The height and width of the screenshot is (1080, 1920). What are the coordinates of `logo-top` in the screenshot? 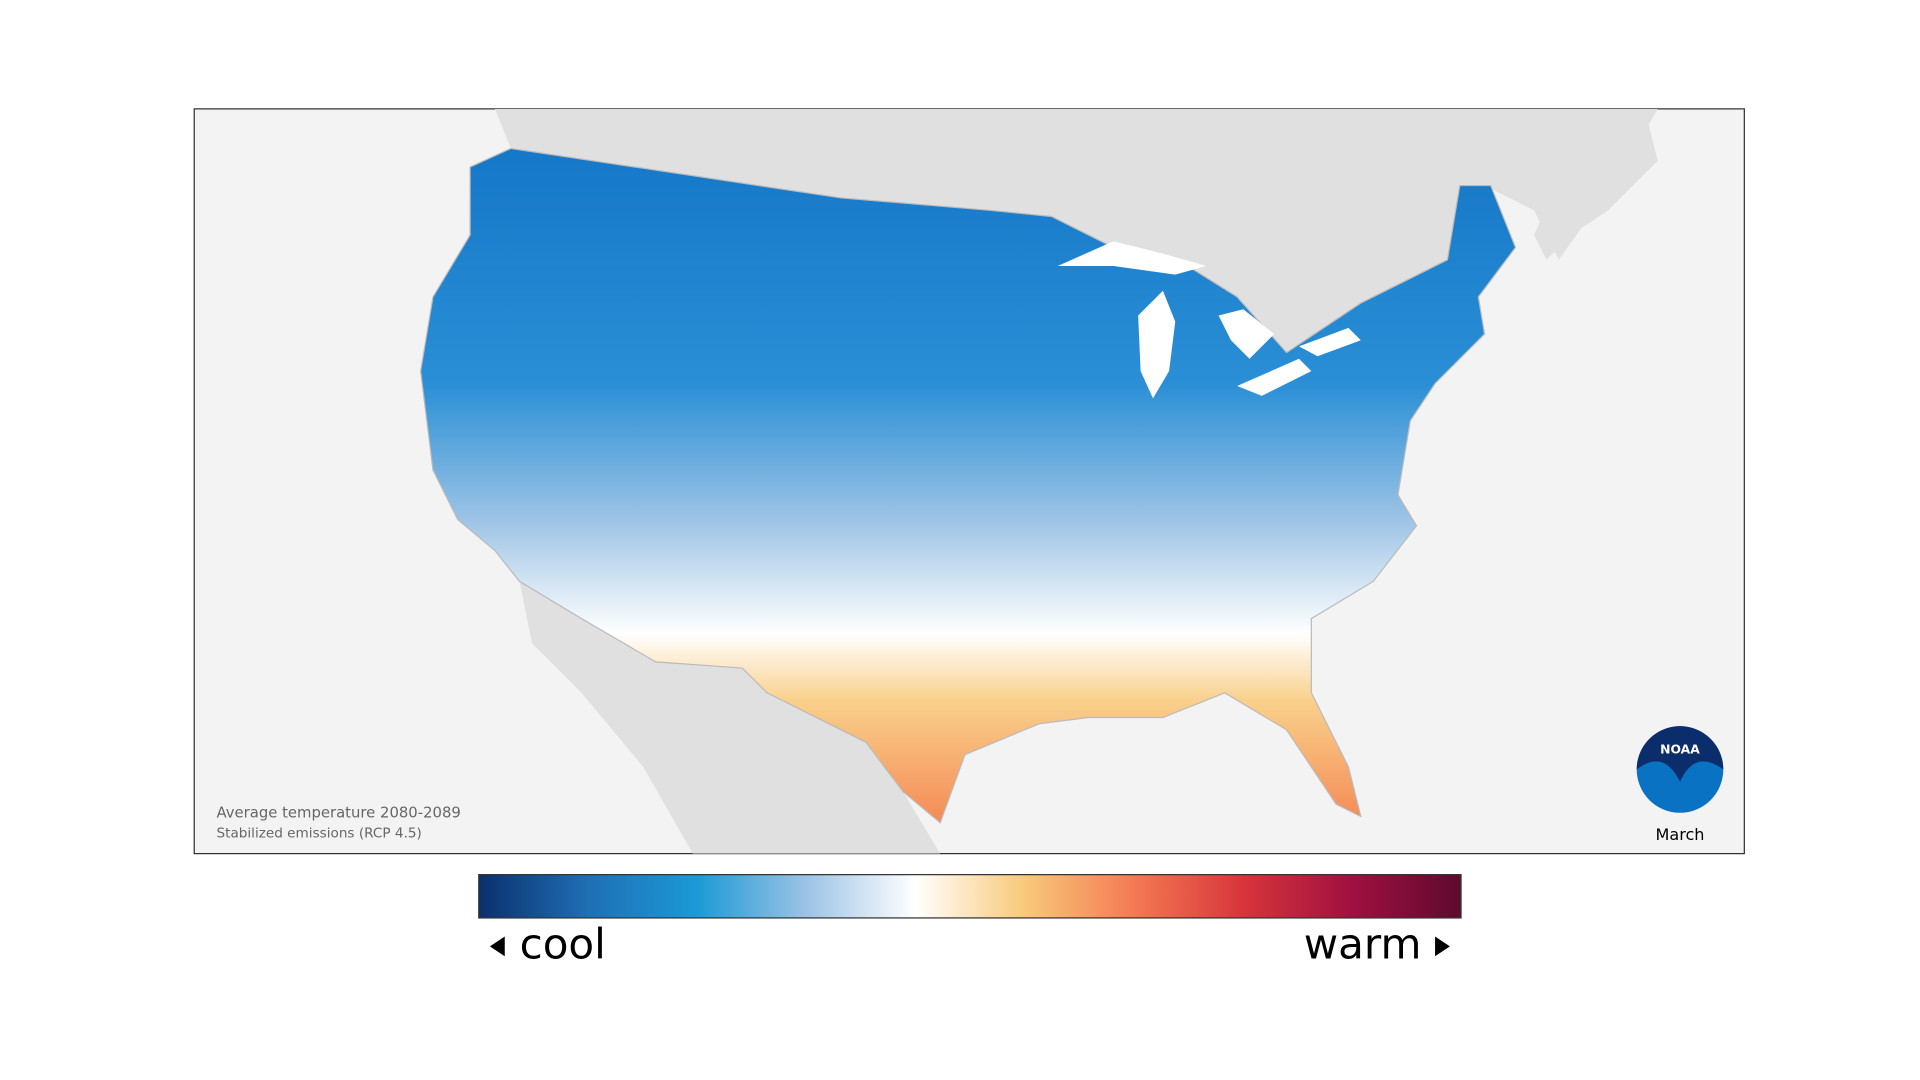 It's located at (1680, 754).